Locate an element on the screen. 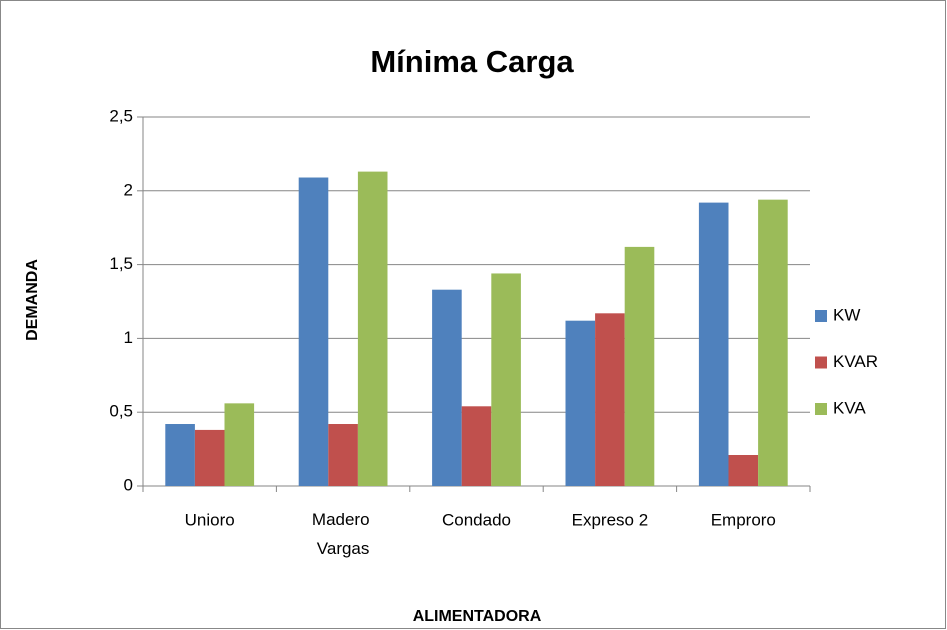  y-tick-label: 1 is located at coordinates (128, 337).